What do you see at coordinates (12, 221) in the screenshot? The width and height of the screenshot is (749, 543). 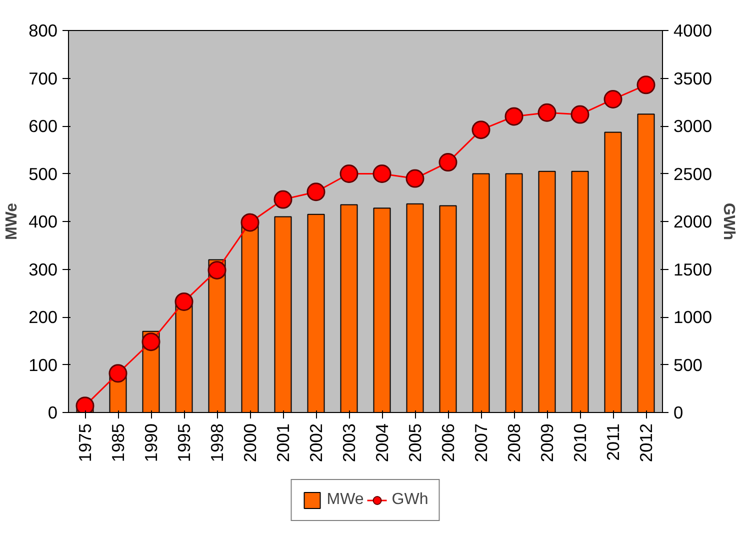 I see `y-axis-title: MWe` at bounding box center [12, 221].